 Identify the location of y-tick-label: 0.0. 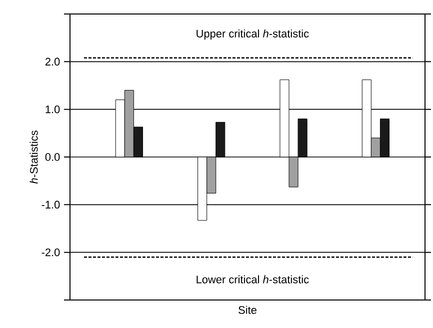
(52, 157).